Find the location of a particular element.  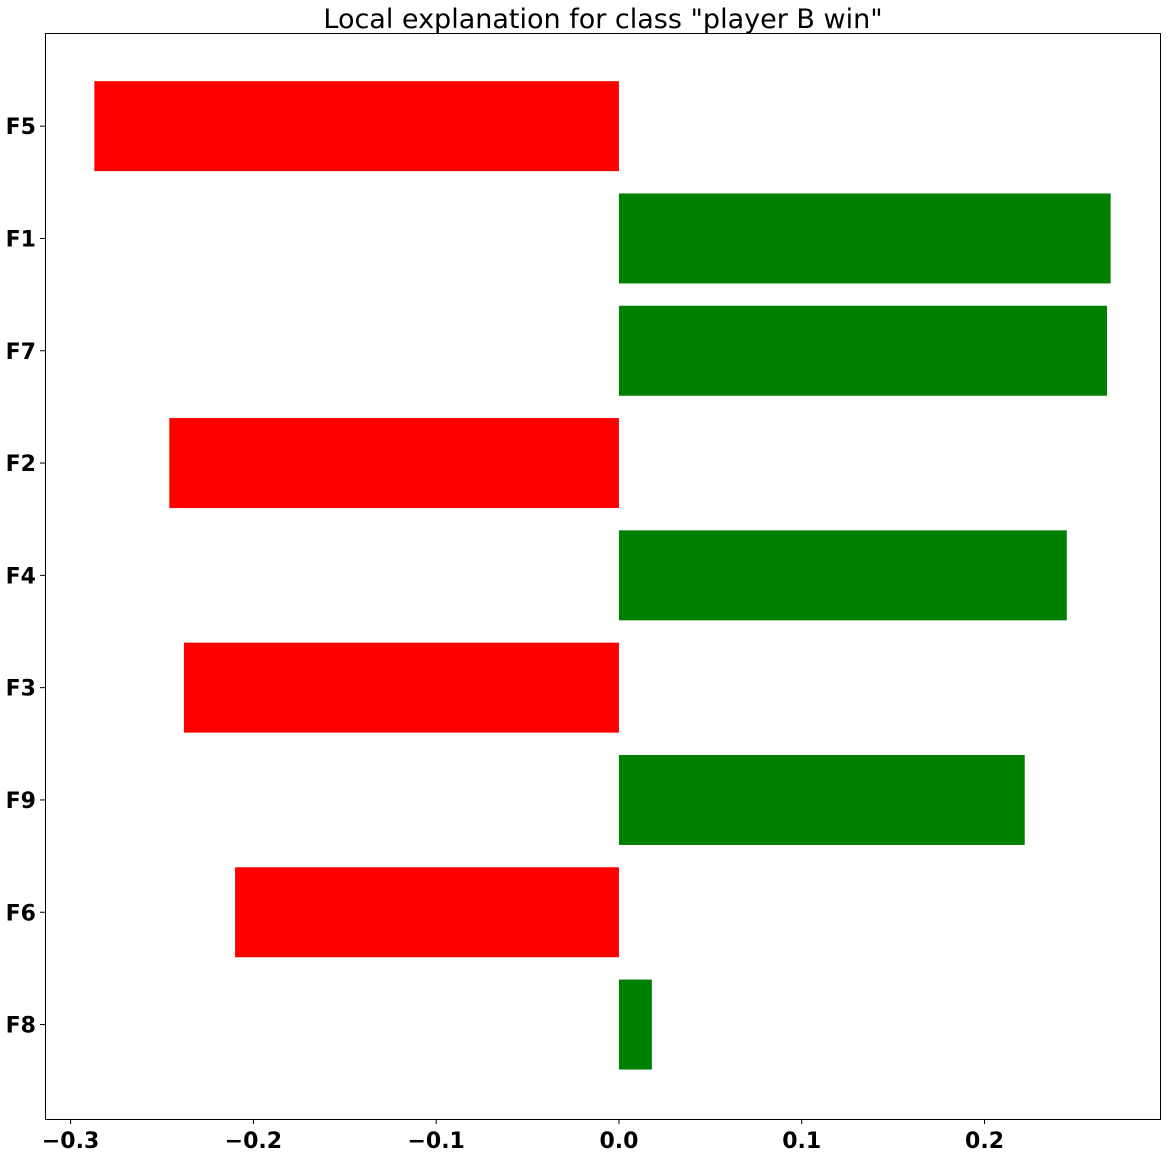

y-axis: F5 F1 F7 F2 F4 F3 F9 F6 F8 is located at coordinates (25, 577).